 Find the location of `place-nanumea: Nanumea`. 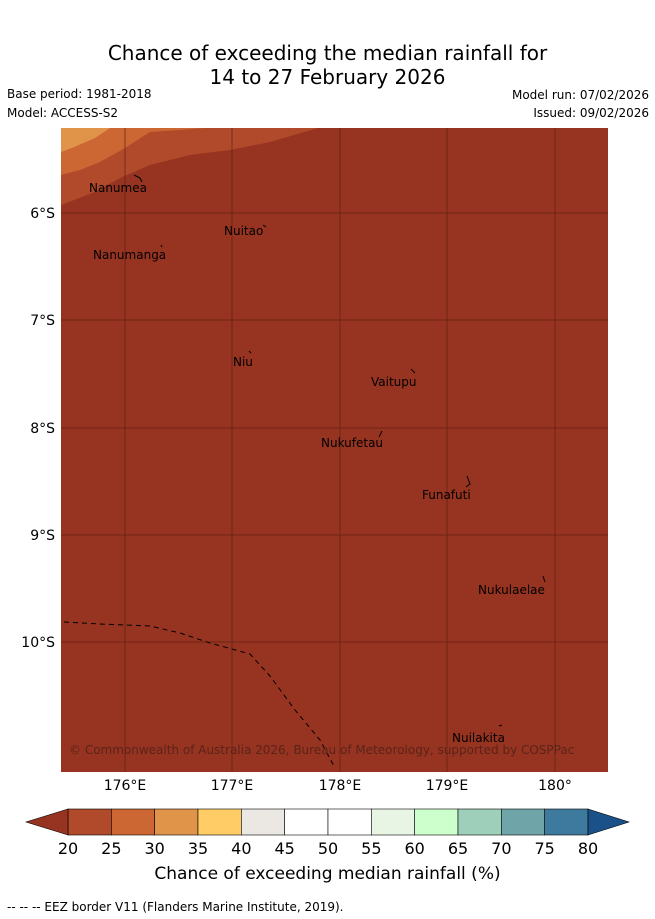

place-nanumea: Nanumea is located at coordinates (118, 188).